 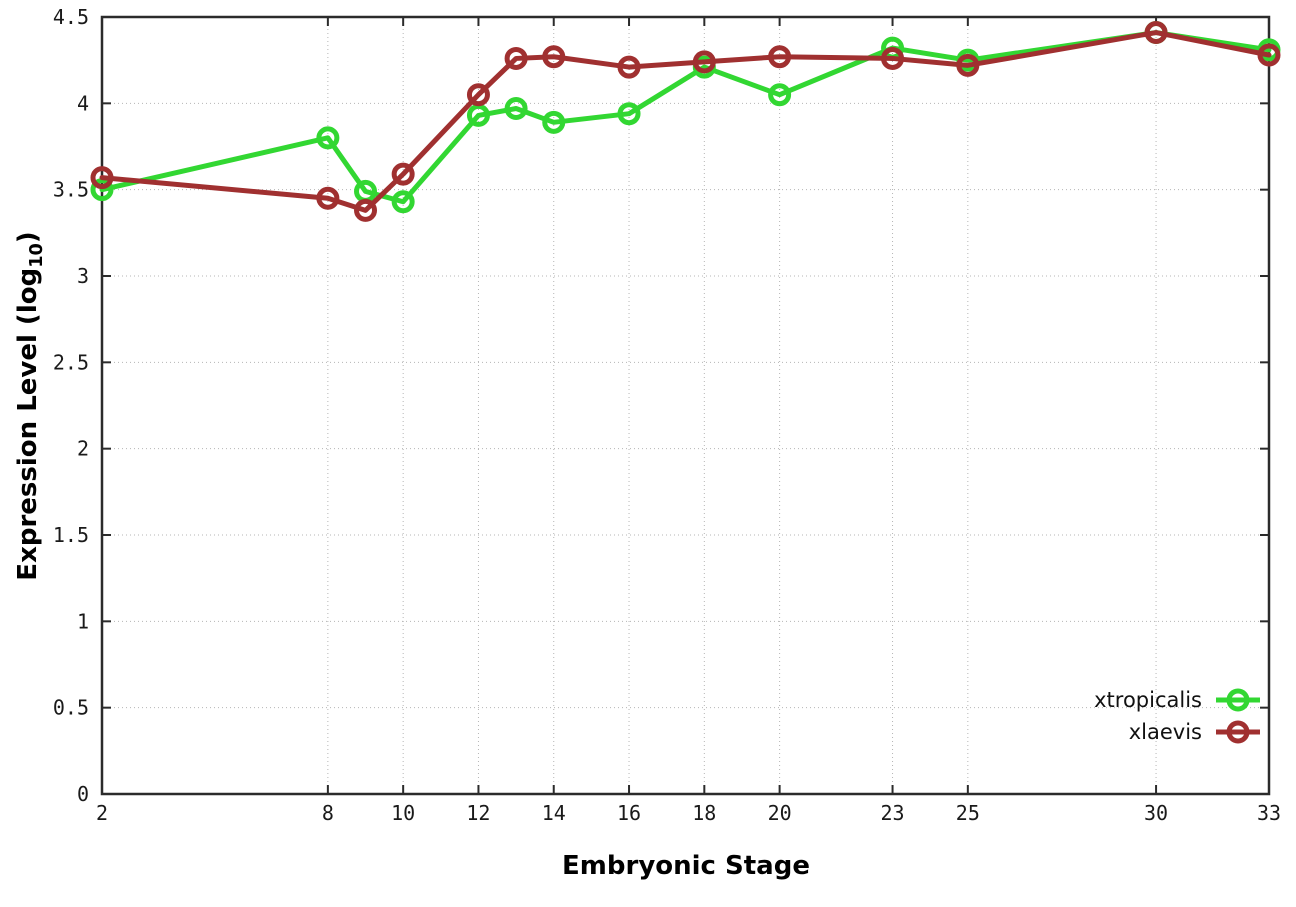 I want to click on x-tick-label: 12, so click(x=478, y=813).